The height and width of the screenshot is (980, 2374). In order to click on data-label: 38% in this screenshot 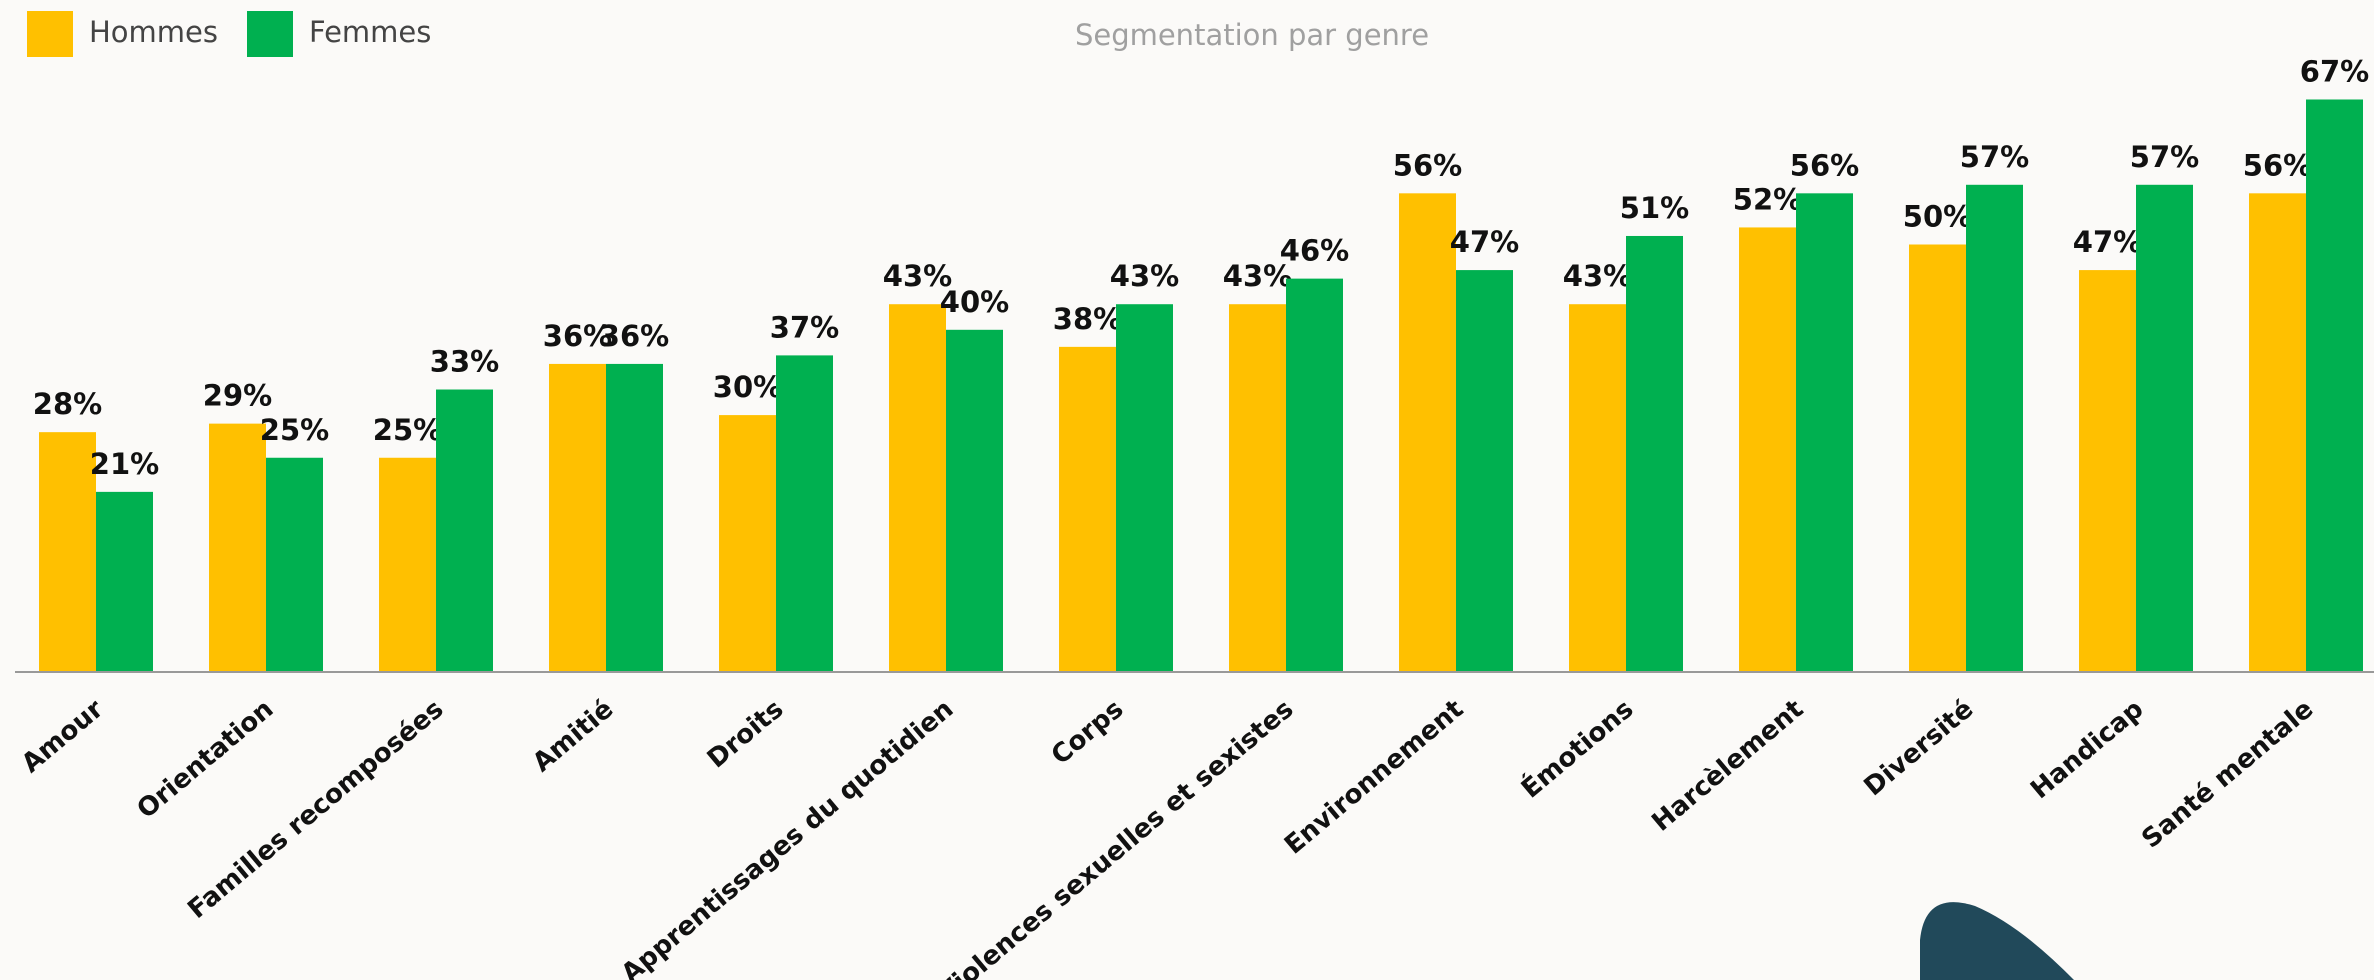, I will do `click(1087, 319)`.